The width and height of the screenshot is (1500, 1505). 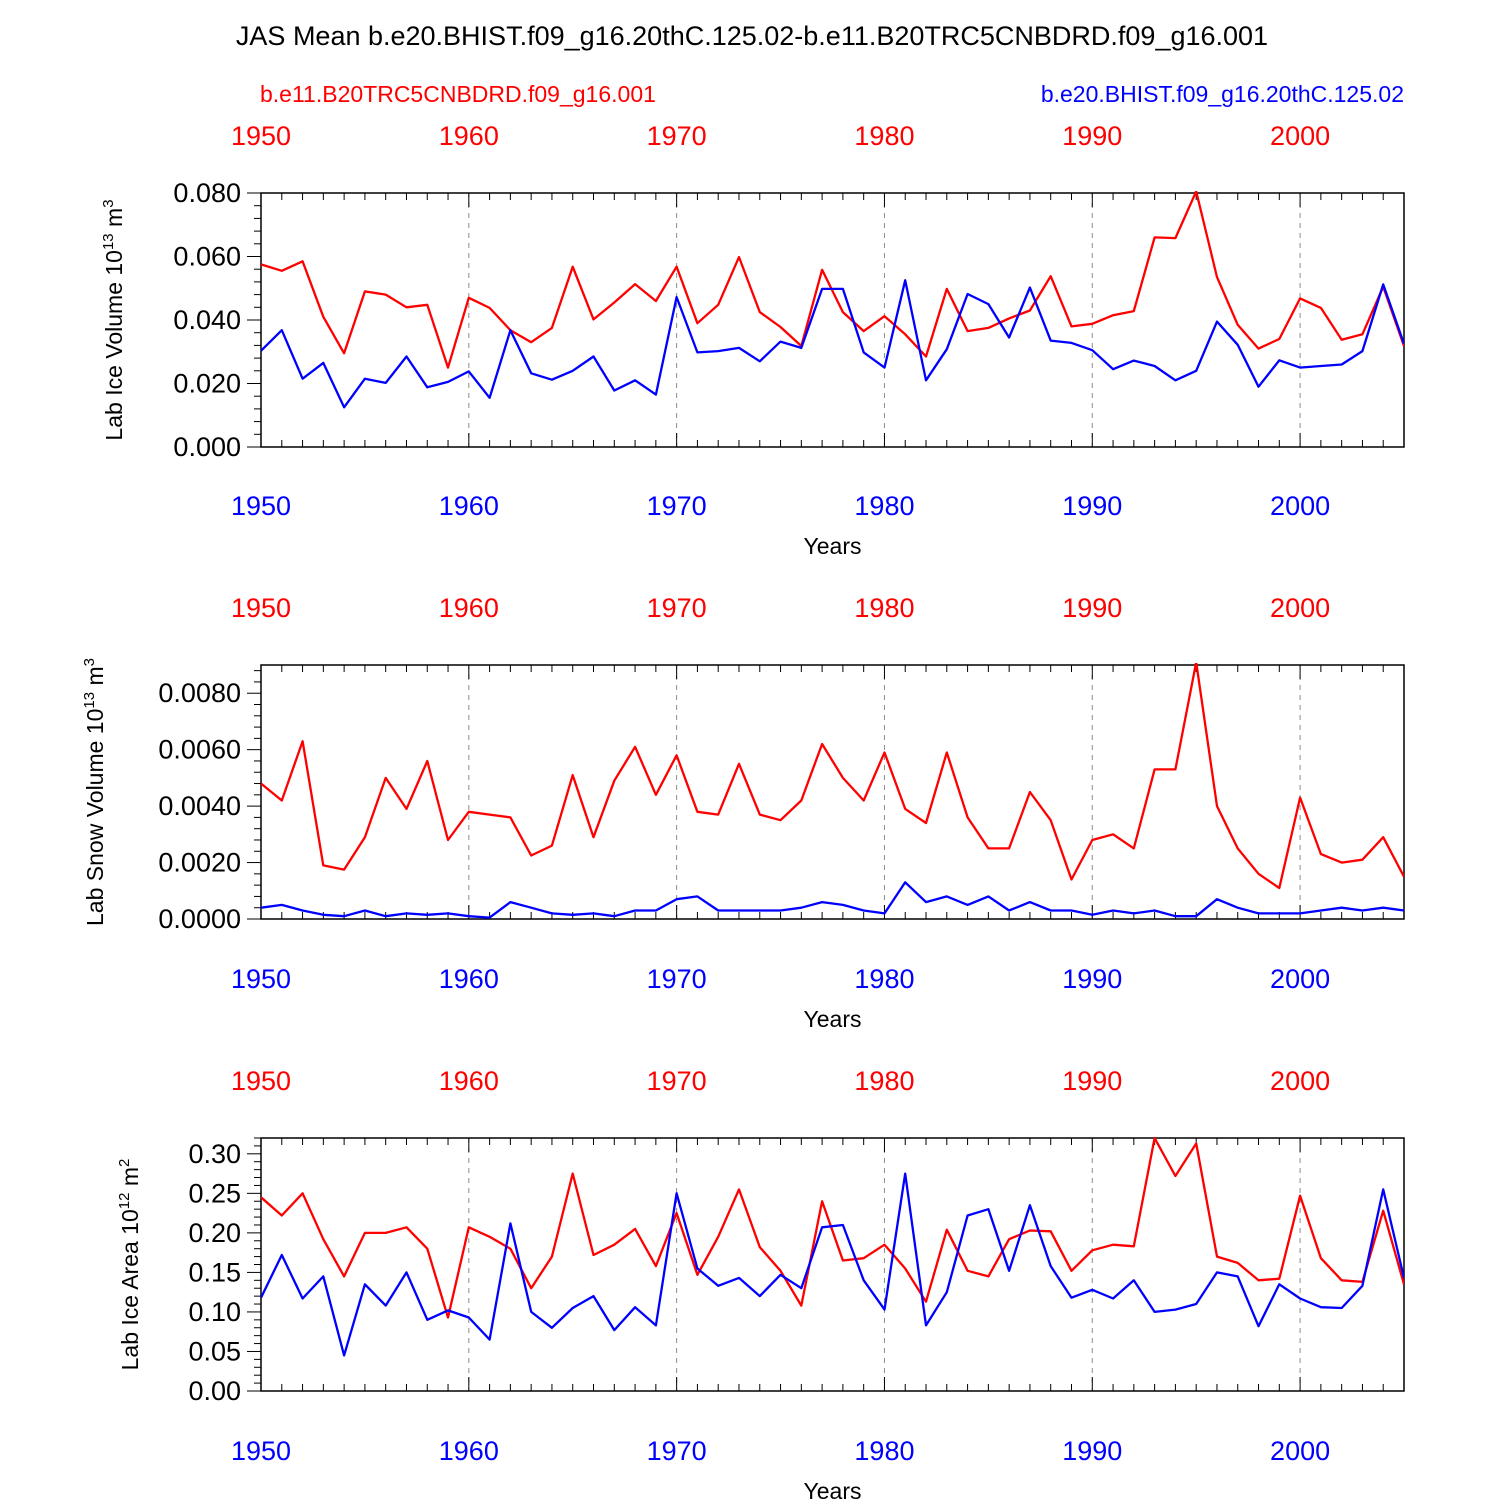 What do you see at coordinates (214, 1391) in the screenshot?
I see `ytick-label: 0.00` at bounding box center [214, 1391].